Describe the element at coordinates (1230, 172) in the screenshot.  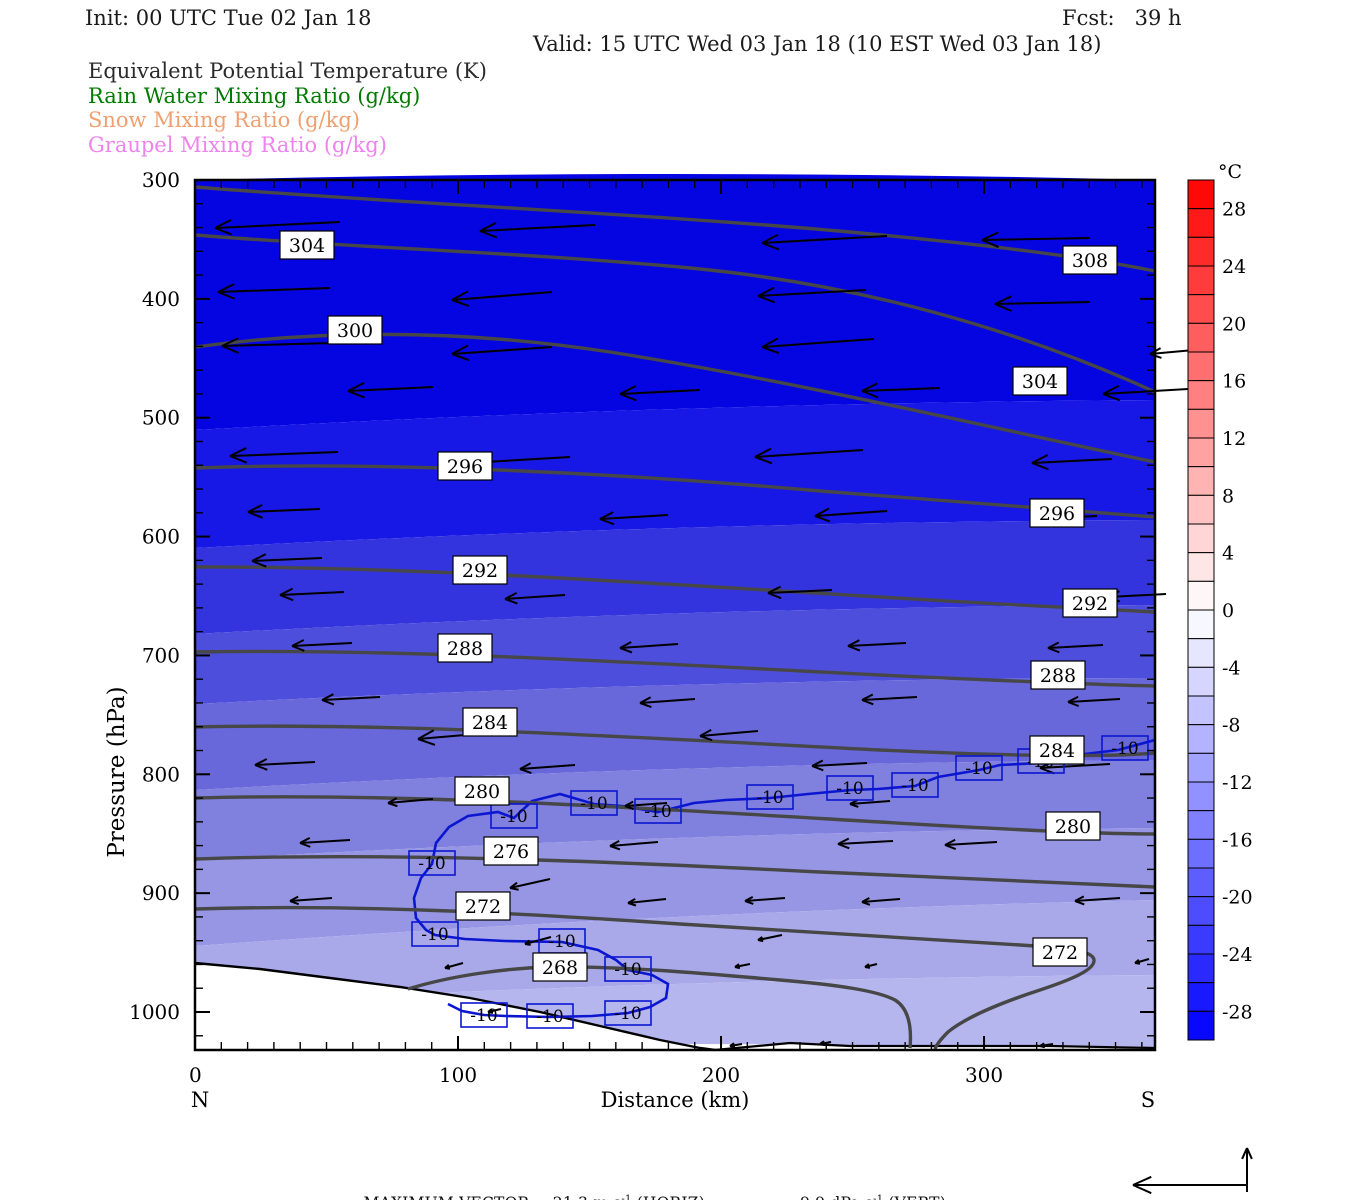
I see `colorbar-title: °C` at that location.